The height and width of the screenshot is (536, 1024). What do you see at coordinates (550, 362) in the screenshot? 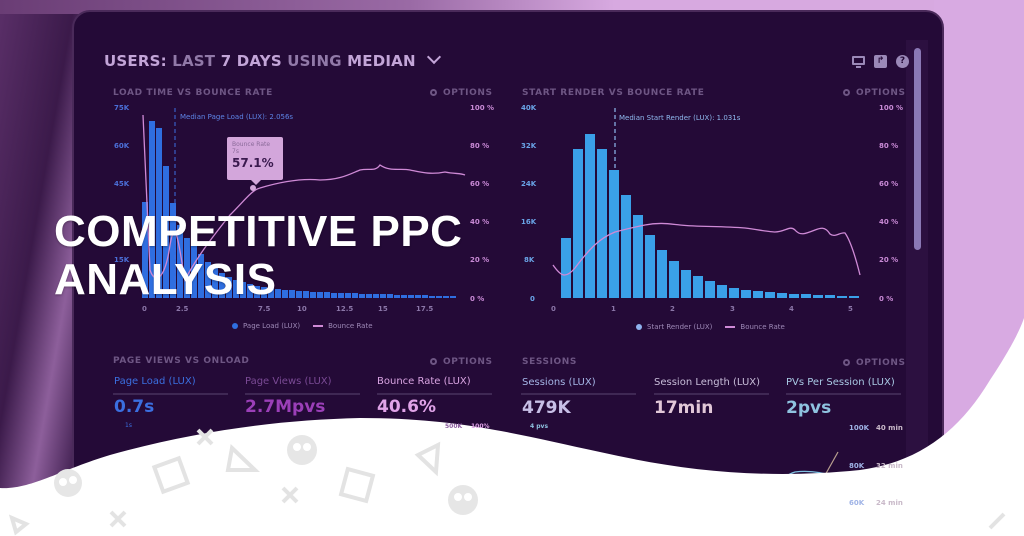
I see `panel-title-sessions: SESSIONS` at bounding box center [550, 362].